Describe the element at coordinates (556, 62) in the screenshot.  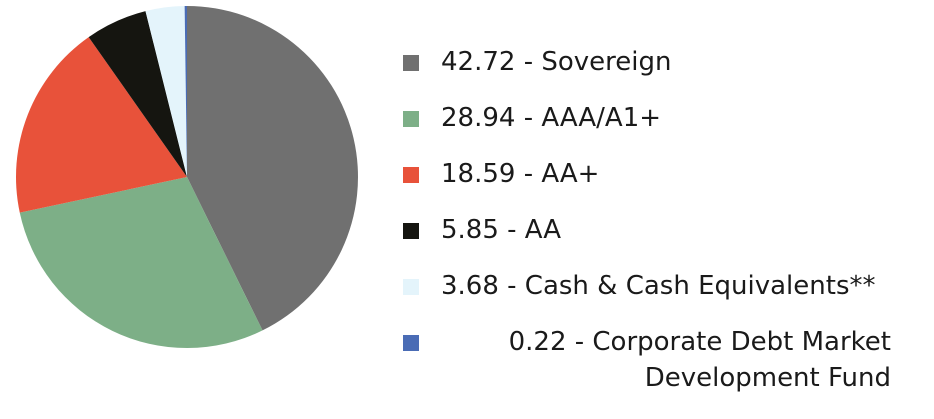
I see `legend-label: 42.72 - Sovereign` at that location.